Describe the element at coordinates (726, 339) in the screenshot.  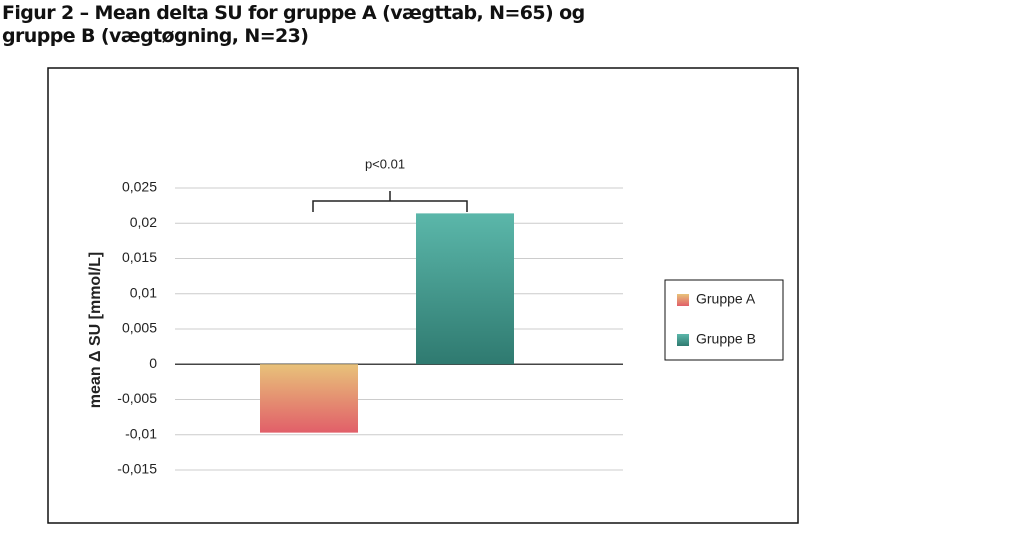
I see `legend-label: Gruppe B` at that location.